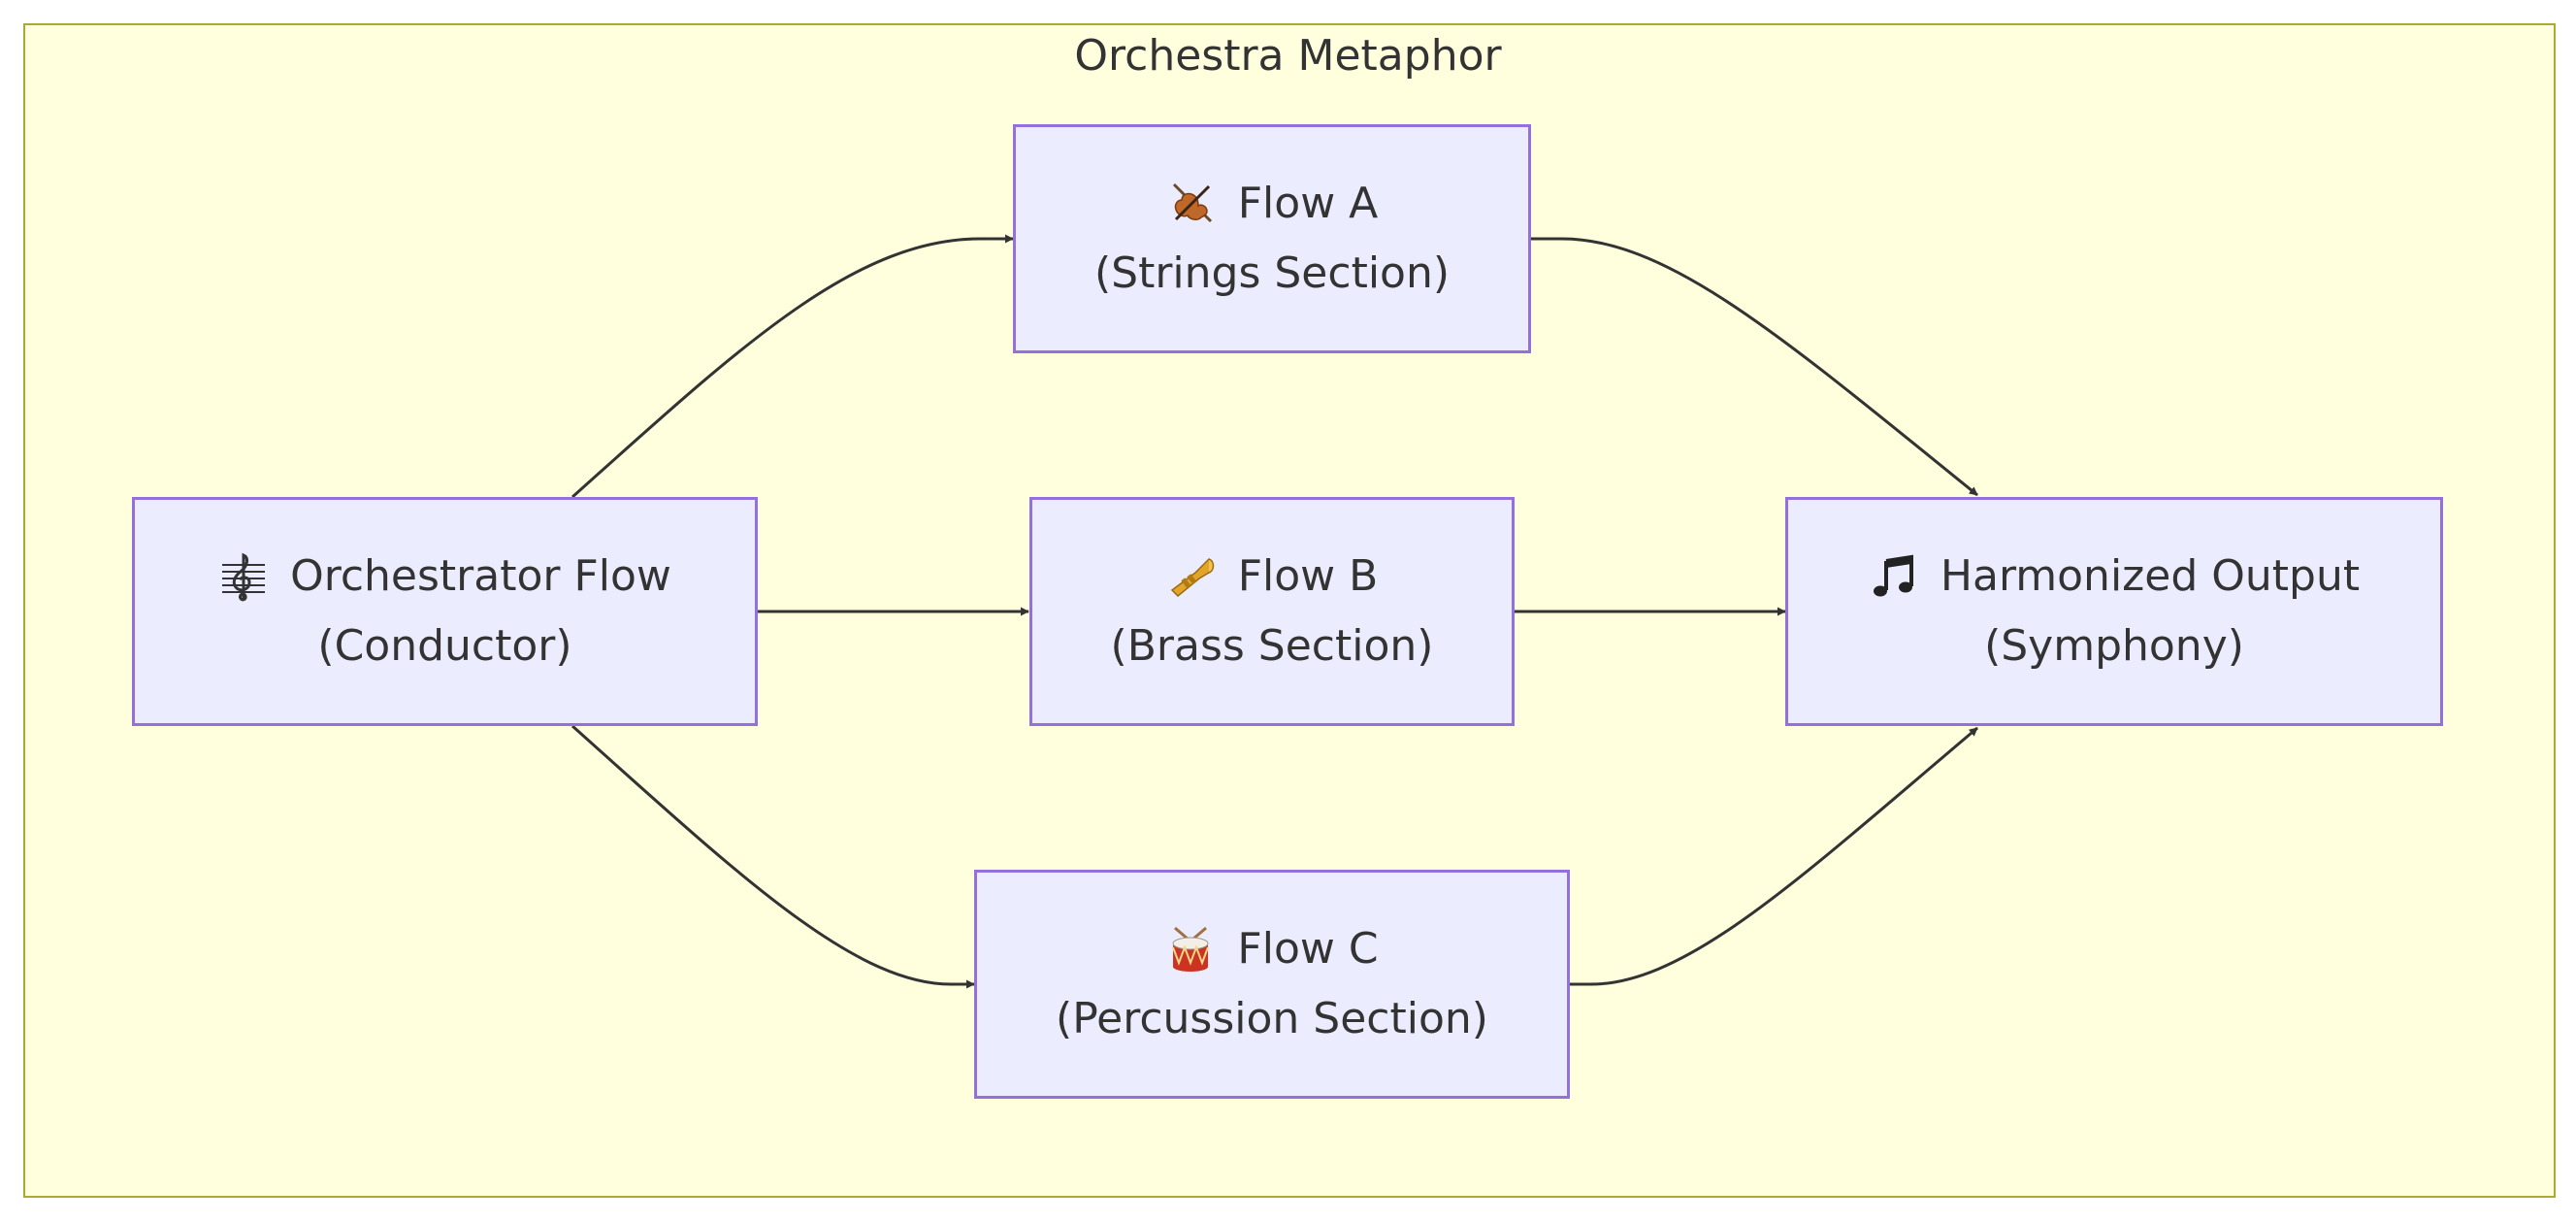 The height and width of the screenshot is (1223, 2576). Describe the element at coordinates (1191, 204) in the screenshot. I see `violin-icon` at that location.